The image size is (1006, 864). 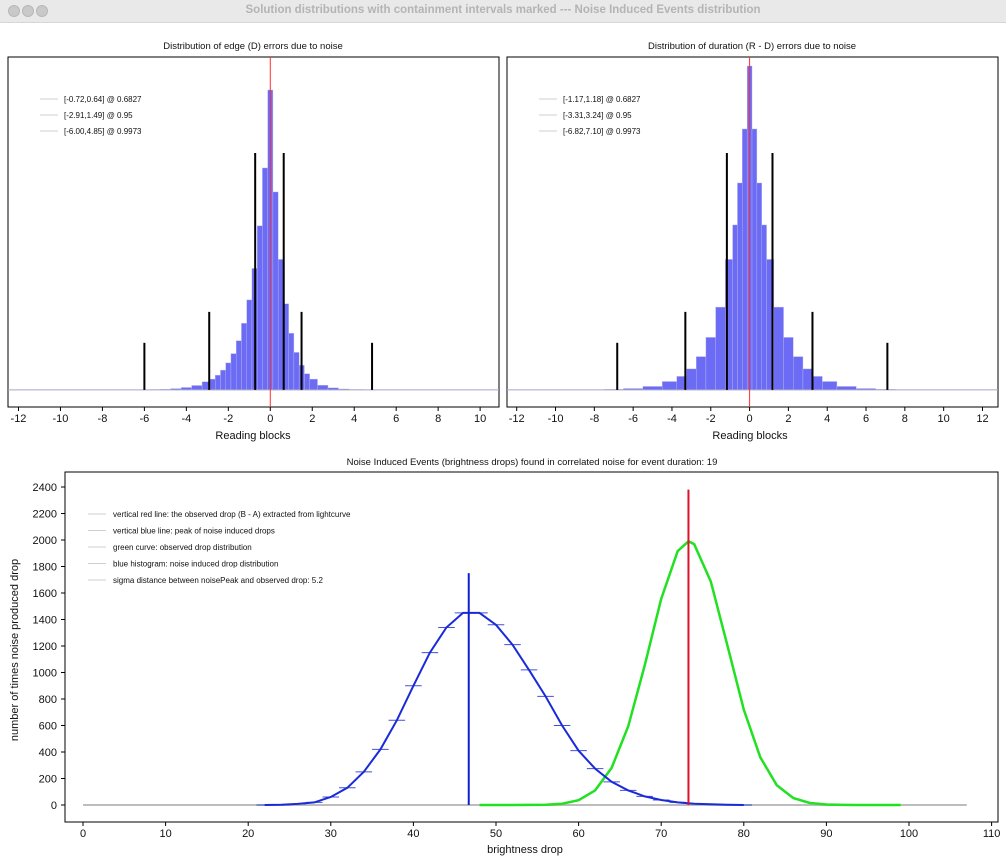 What do you see at coordinates (556, 419) in the screenshot?
I see `x-tick-label: -10` at bounding box center [556, 419].